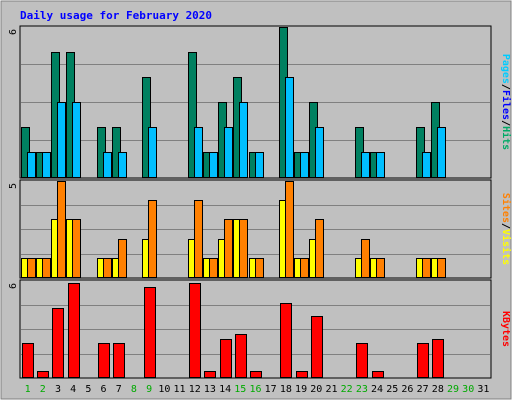  What do you see at coordinates (58, 389) in the screenshot?
I see `x-tick-label: 3` at bounding box center [58, 389].